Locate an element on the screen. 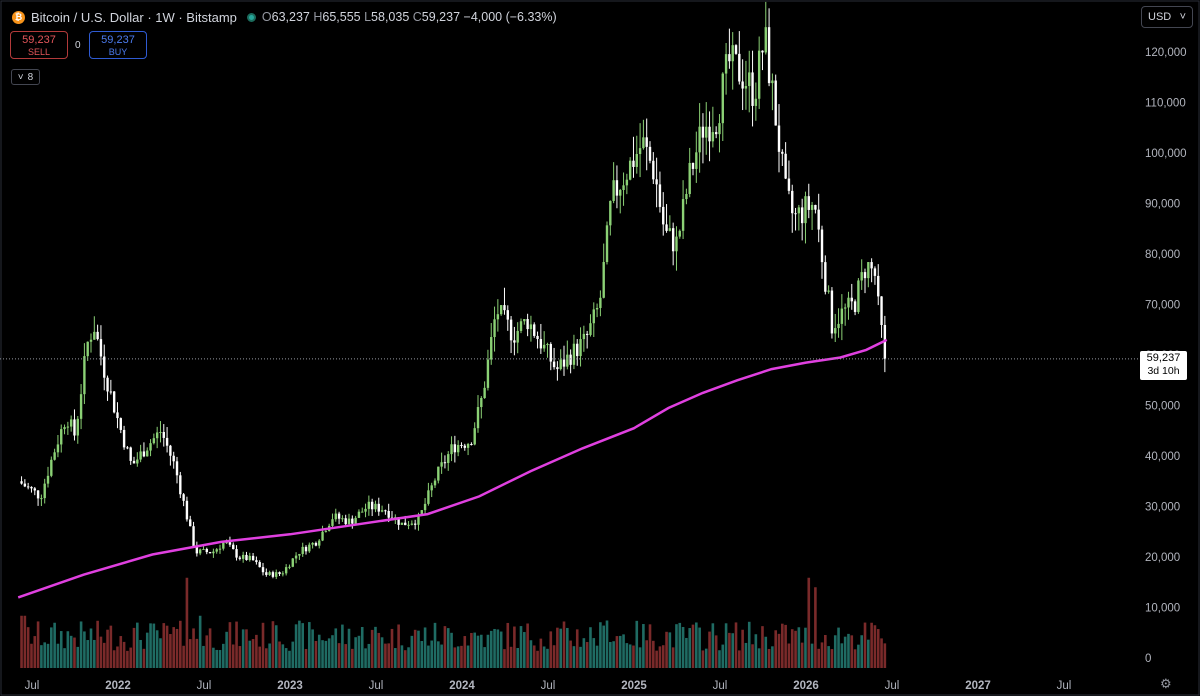 The height and width of the screenshot is (696, 1200). y-tick-label: 10,000 is located at coordinates (1162, 609).